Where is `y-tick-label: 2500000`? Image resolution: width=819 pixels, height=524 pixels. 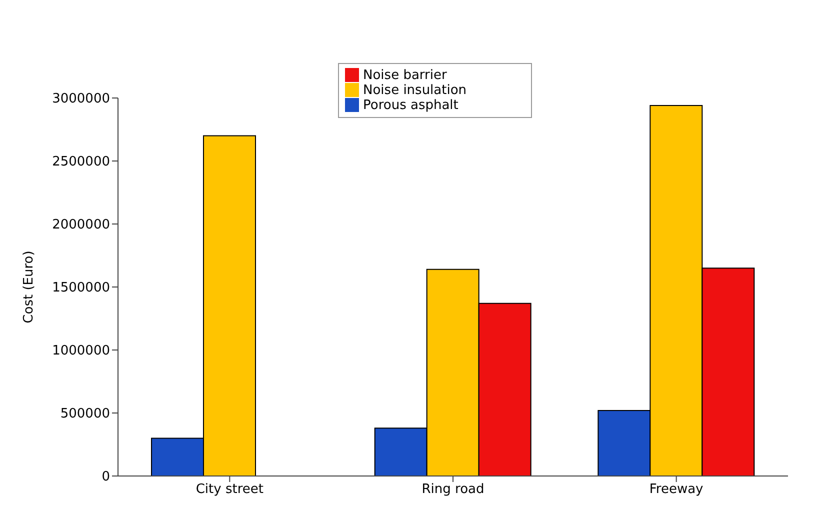
y-tick-label: 2500000 is located at coordinates (81, 162).